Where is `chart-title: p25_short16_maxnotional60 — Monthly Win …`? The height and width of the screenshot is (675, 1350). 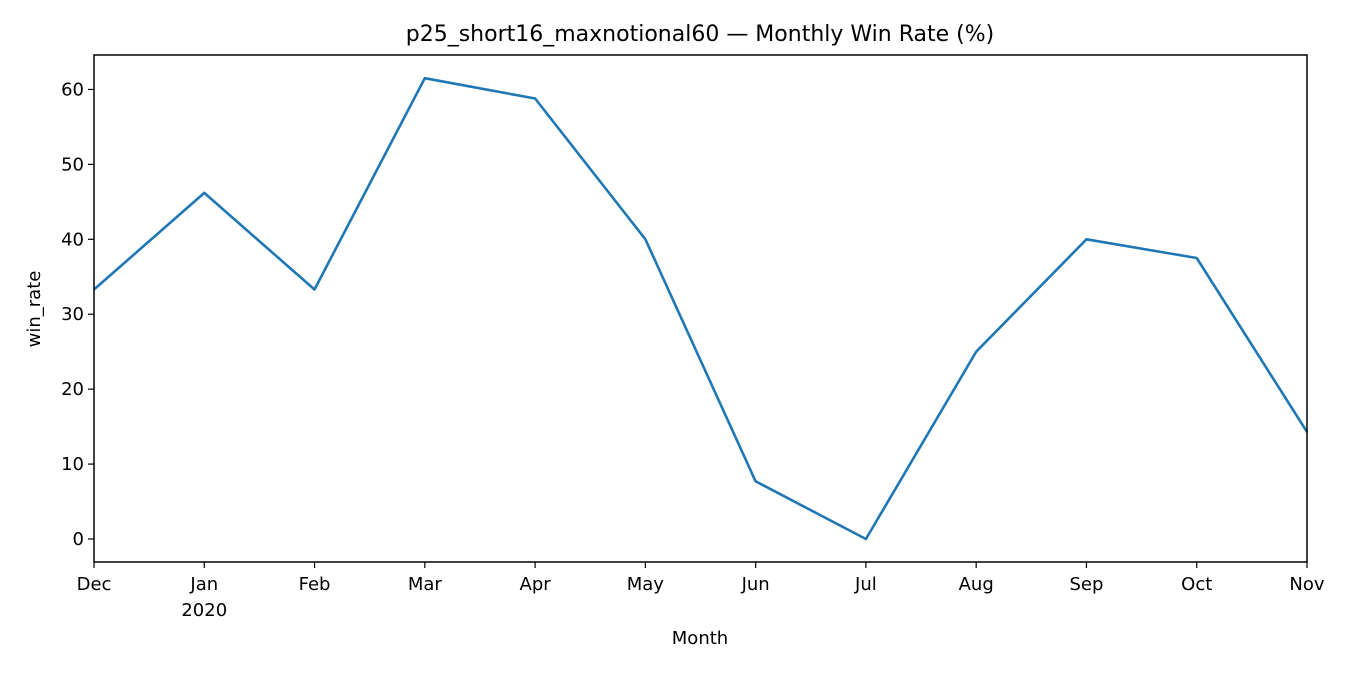
chart-title: p25_short16_maxnotional60 — Monthly Win … is located at coordinates (700, 34).